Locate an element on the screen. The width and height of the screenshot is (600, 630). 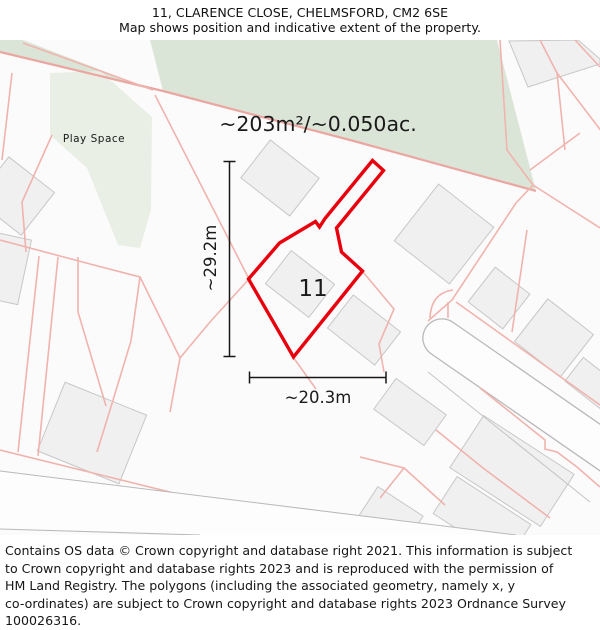
road-clarence-close is located at coordinates (511, 395).